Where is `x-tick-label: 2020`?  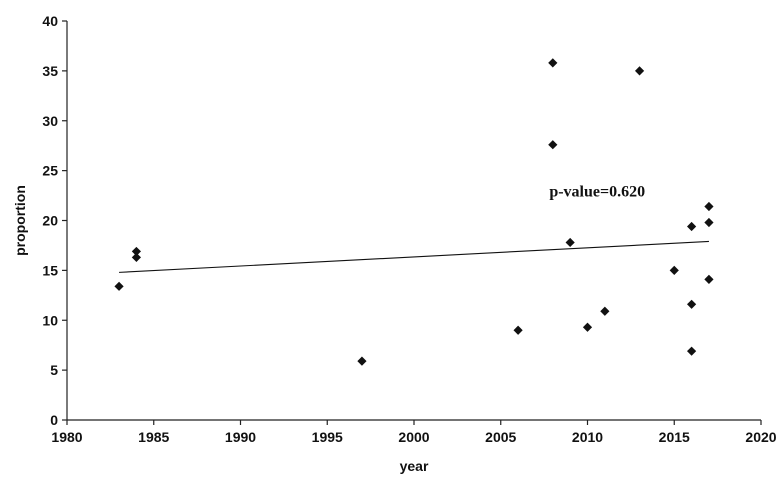 x-tick-label: 2020 is located at coordinates (760, 437).